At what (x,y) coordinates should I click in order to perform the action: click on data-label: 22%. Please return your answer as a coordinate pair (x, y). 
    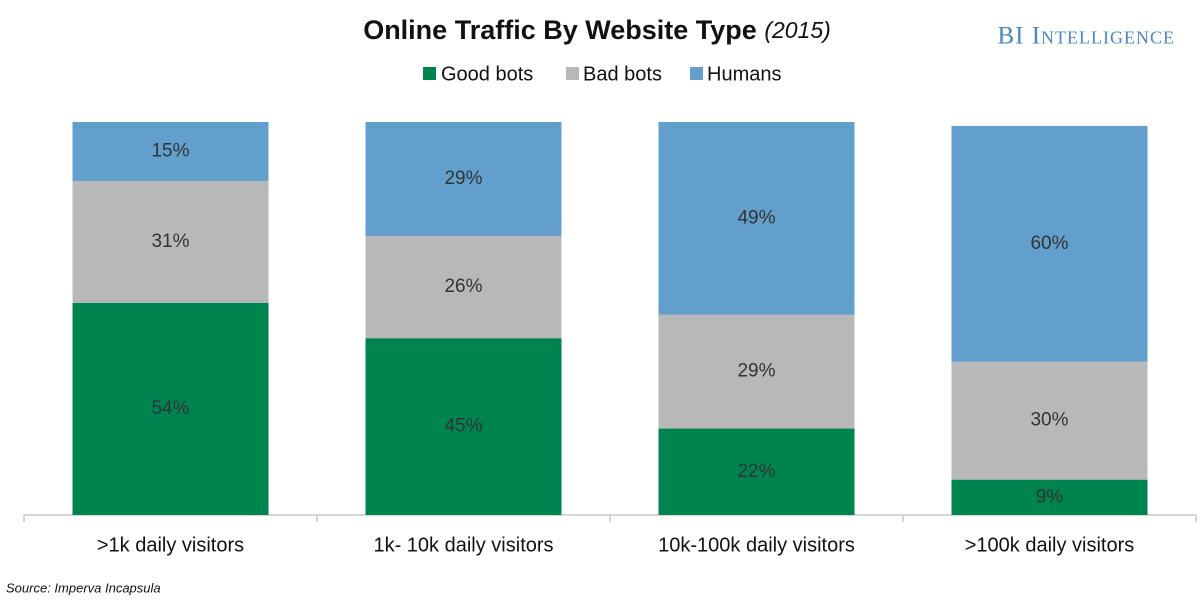
    Looking at the image, I should click on (756, 471).